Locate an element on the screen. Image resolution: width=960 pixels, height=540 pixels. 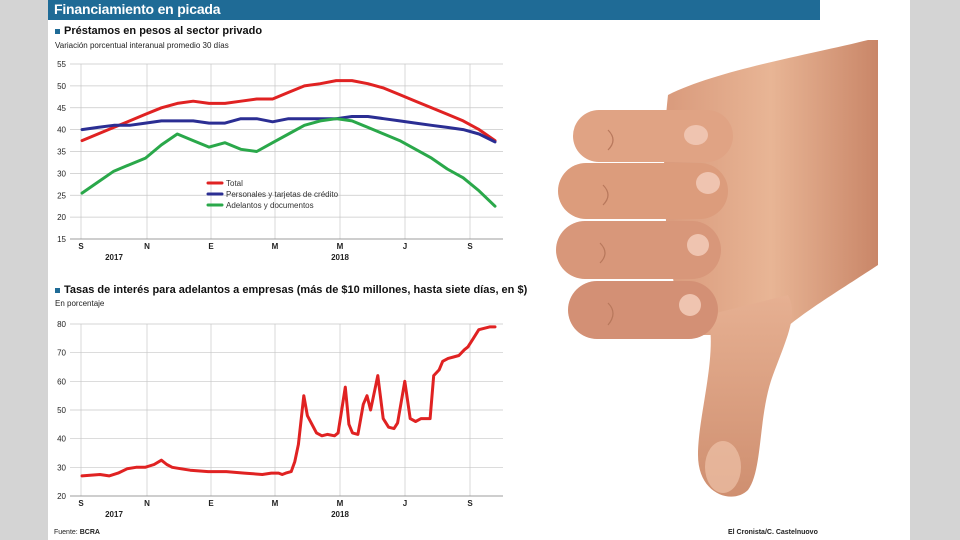
chart1-year-label: 2017 is located at coordinates (114, 257).